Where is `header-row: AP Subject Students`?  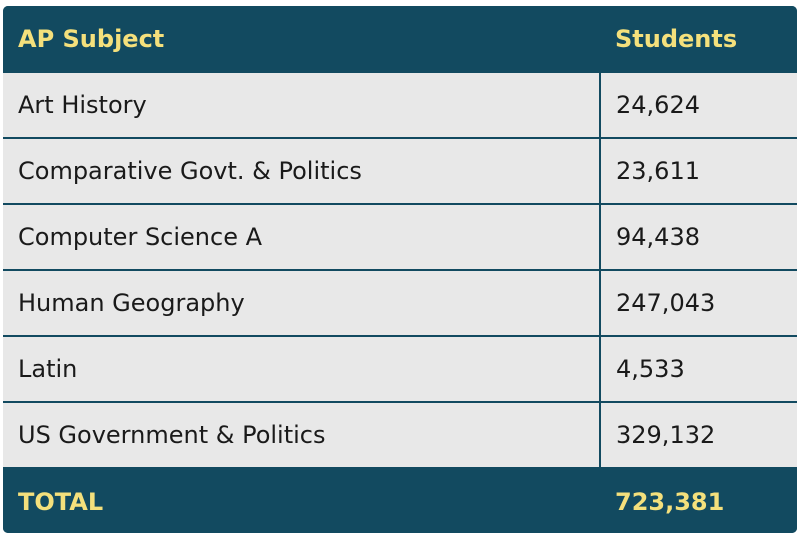 header-row: AP Subject Students is located at coordinates (400, 39).